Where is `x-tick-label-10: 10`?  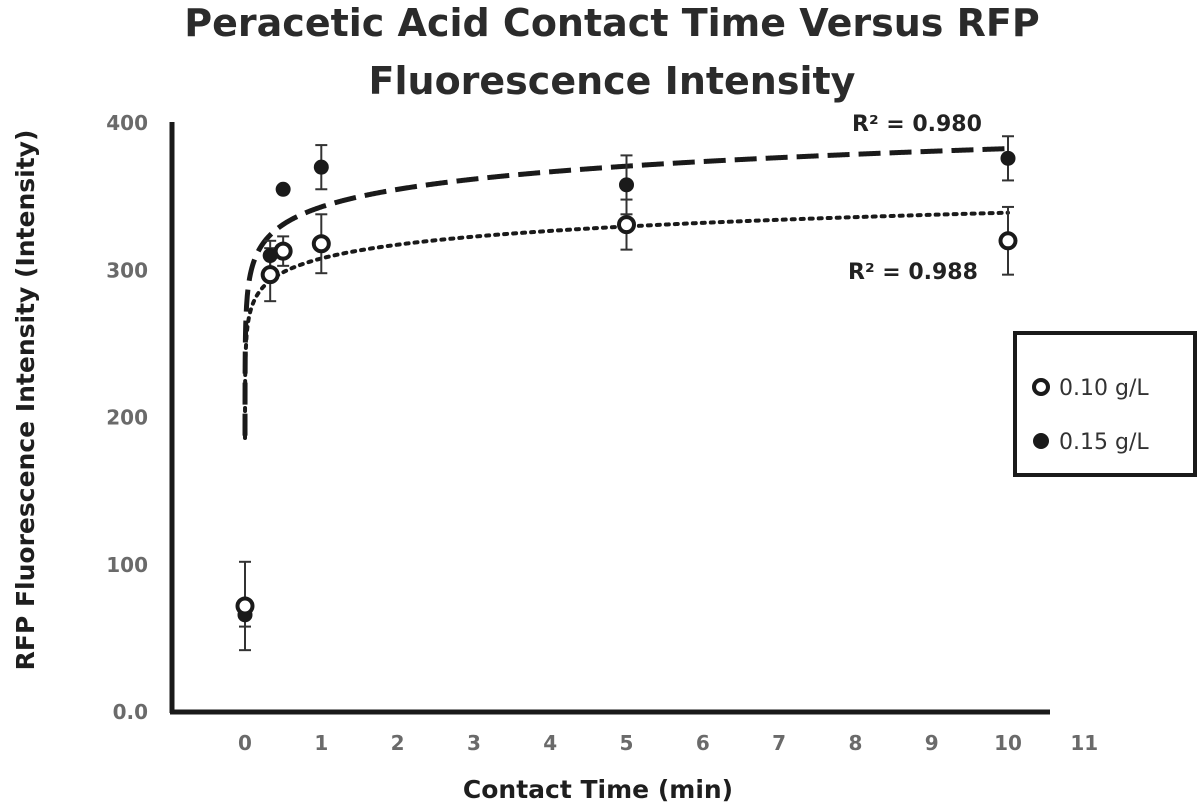 x-tick-label-10: 10 is located at coordinates (1008, 743).